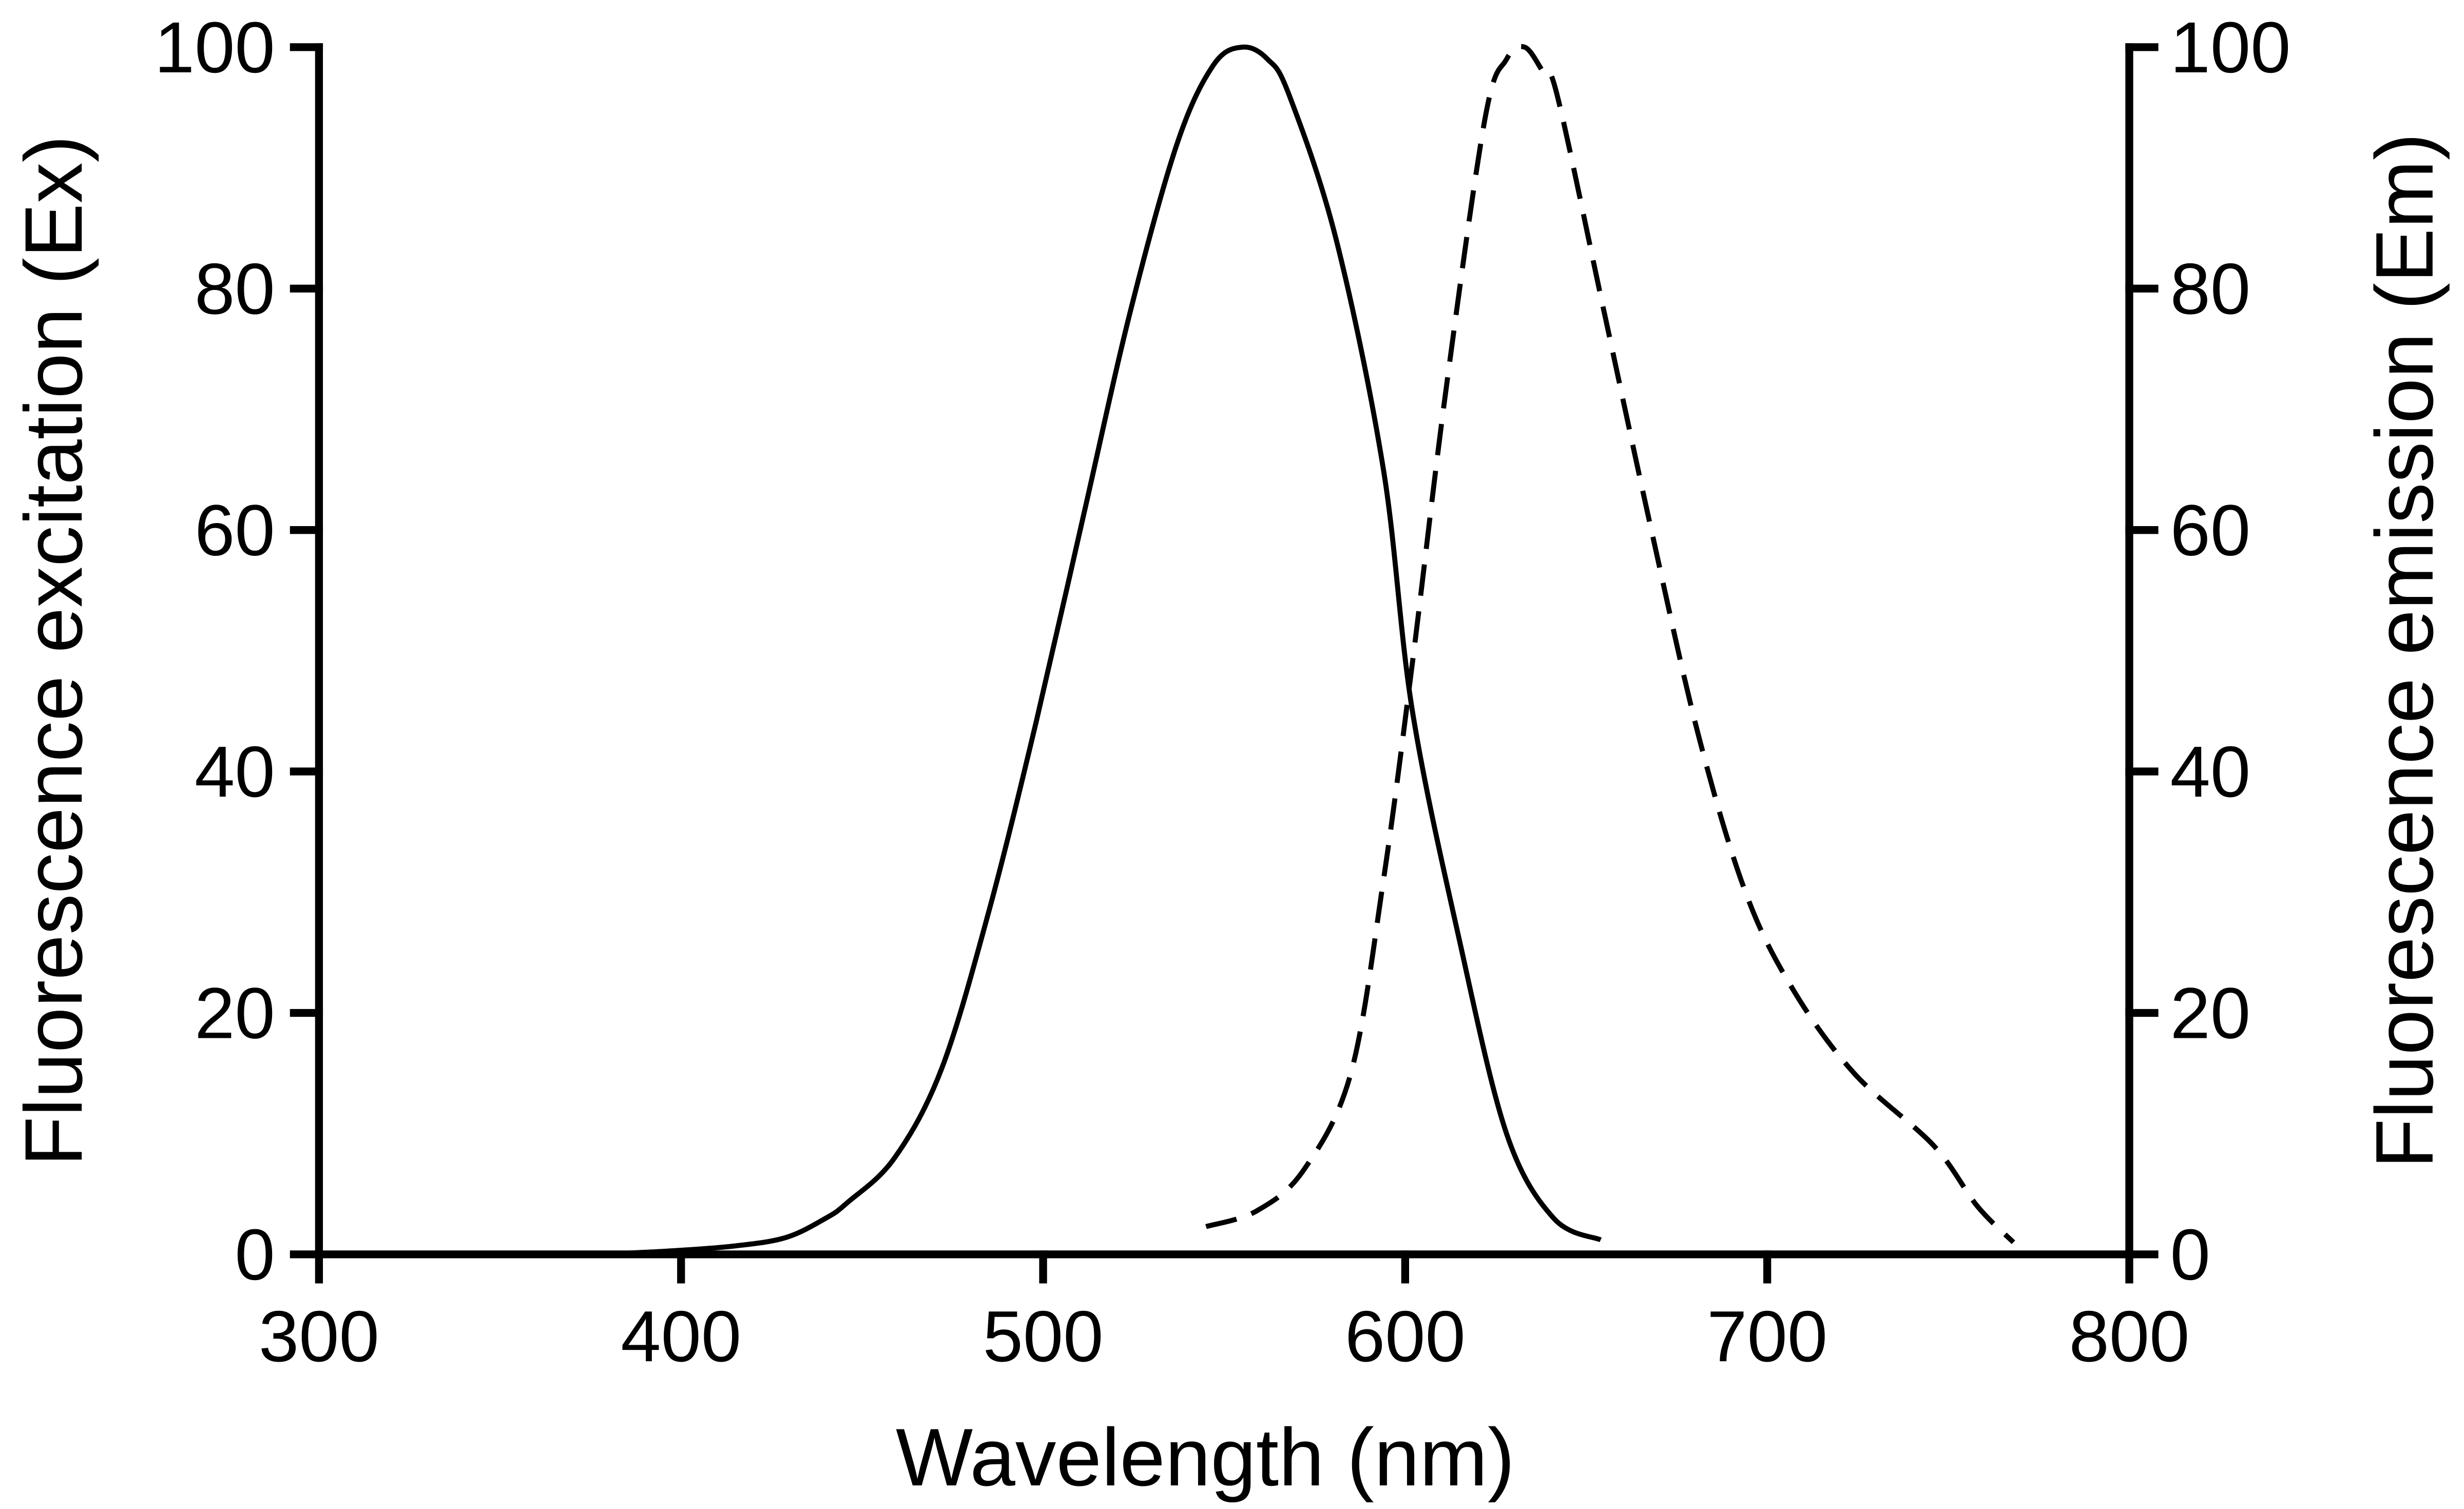  Describe the element at coordinates (1405, 1336) in the screenshot. I see `x-tick-label: 600` at that location.